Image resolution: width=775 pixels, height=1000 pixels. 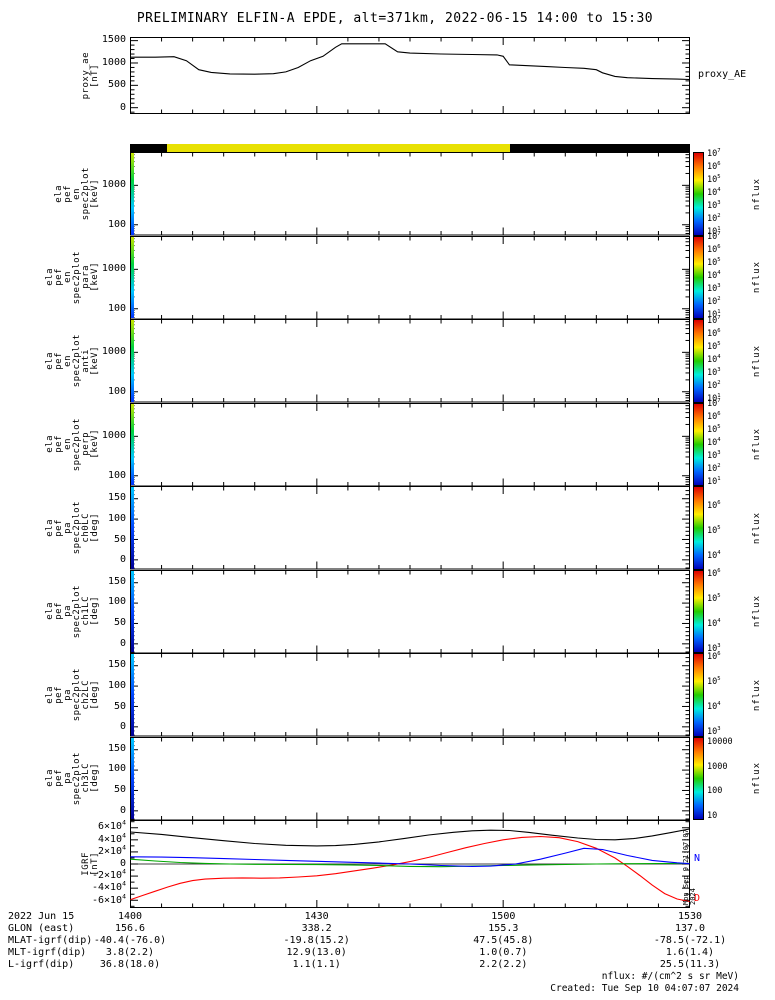 What do you see at coordinates (410, 75) in the screenshot?
I see `panel-proxy_ae` at bounding box center [410, 75].